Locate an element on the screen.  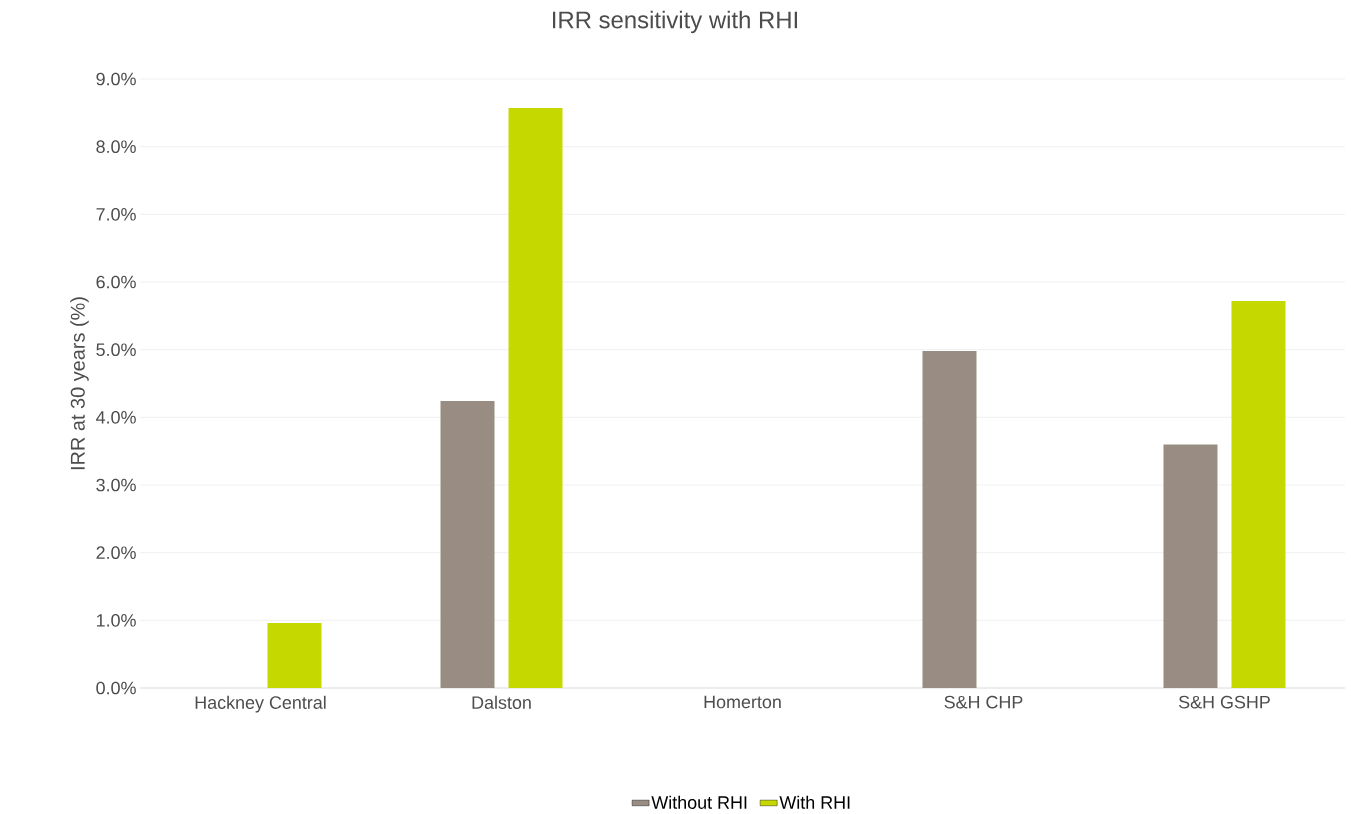
y-axis-title: IRR at 30 years (%) is located at coordinates (79, 383).